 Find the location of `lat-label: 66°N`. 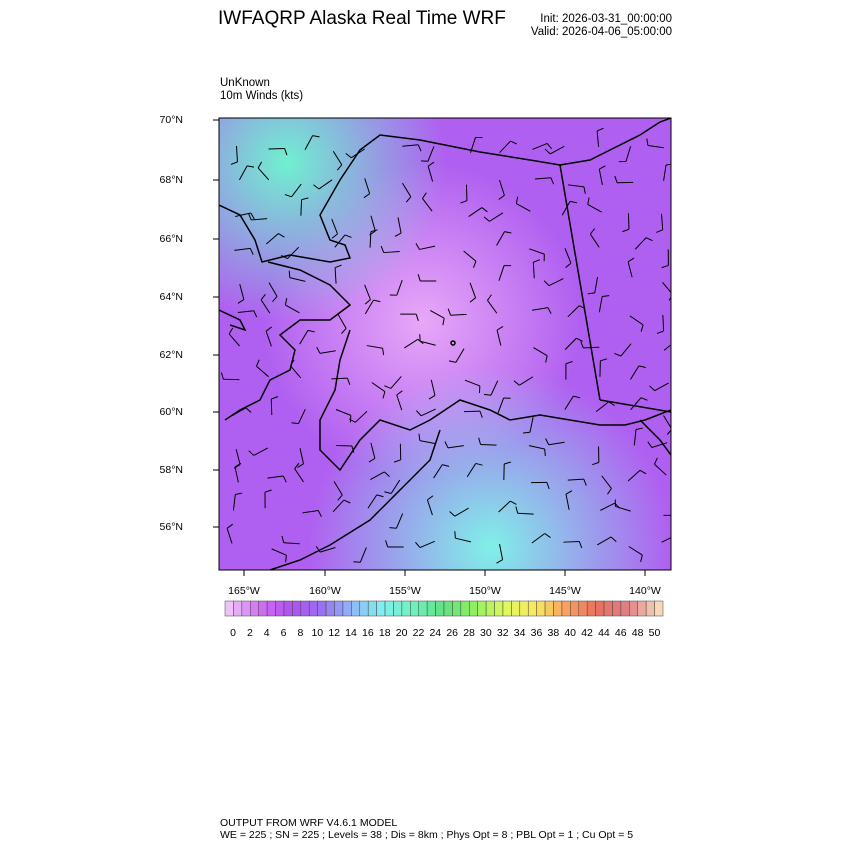

lat-label: 66°N is located at coordinates (171, 239).